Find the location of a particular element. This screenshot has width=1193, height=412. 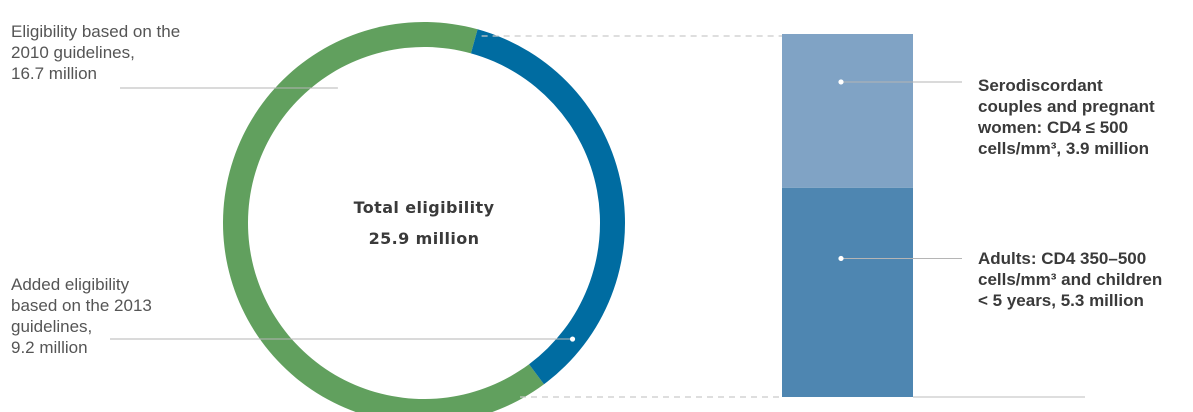

center-title: Total eligibility is located at coordinates (424, 207).